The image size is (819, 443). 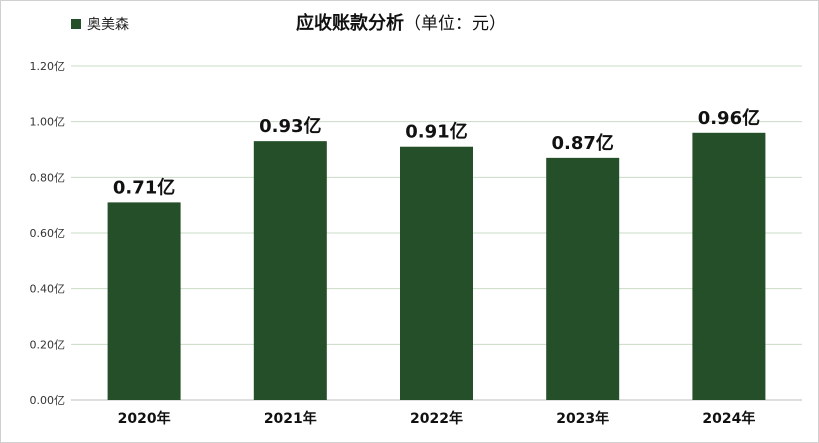 I want to click on x-axis: 2020年 2021年 2022年 2023年 2024年, so click(x=437, y=418).